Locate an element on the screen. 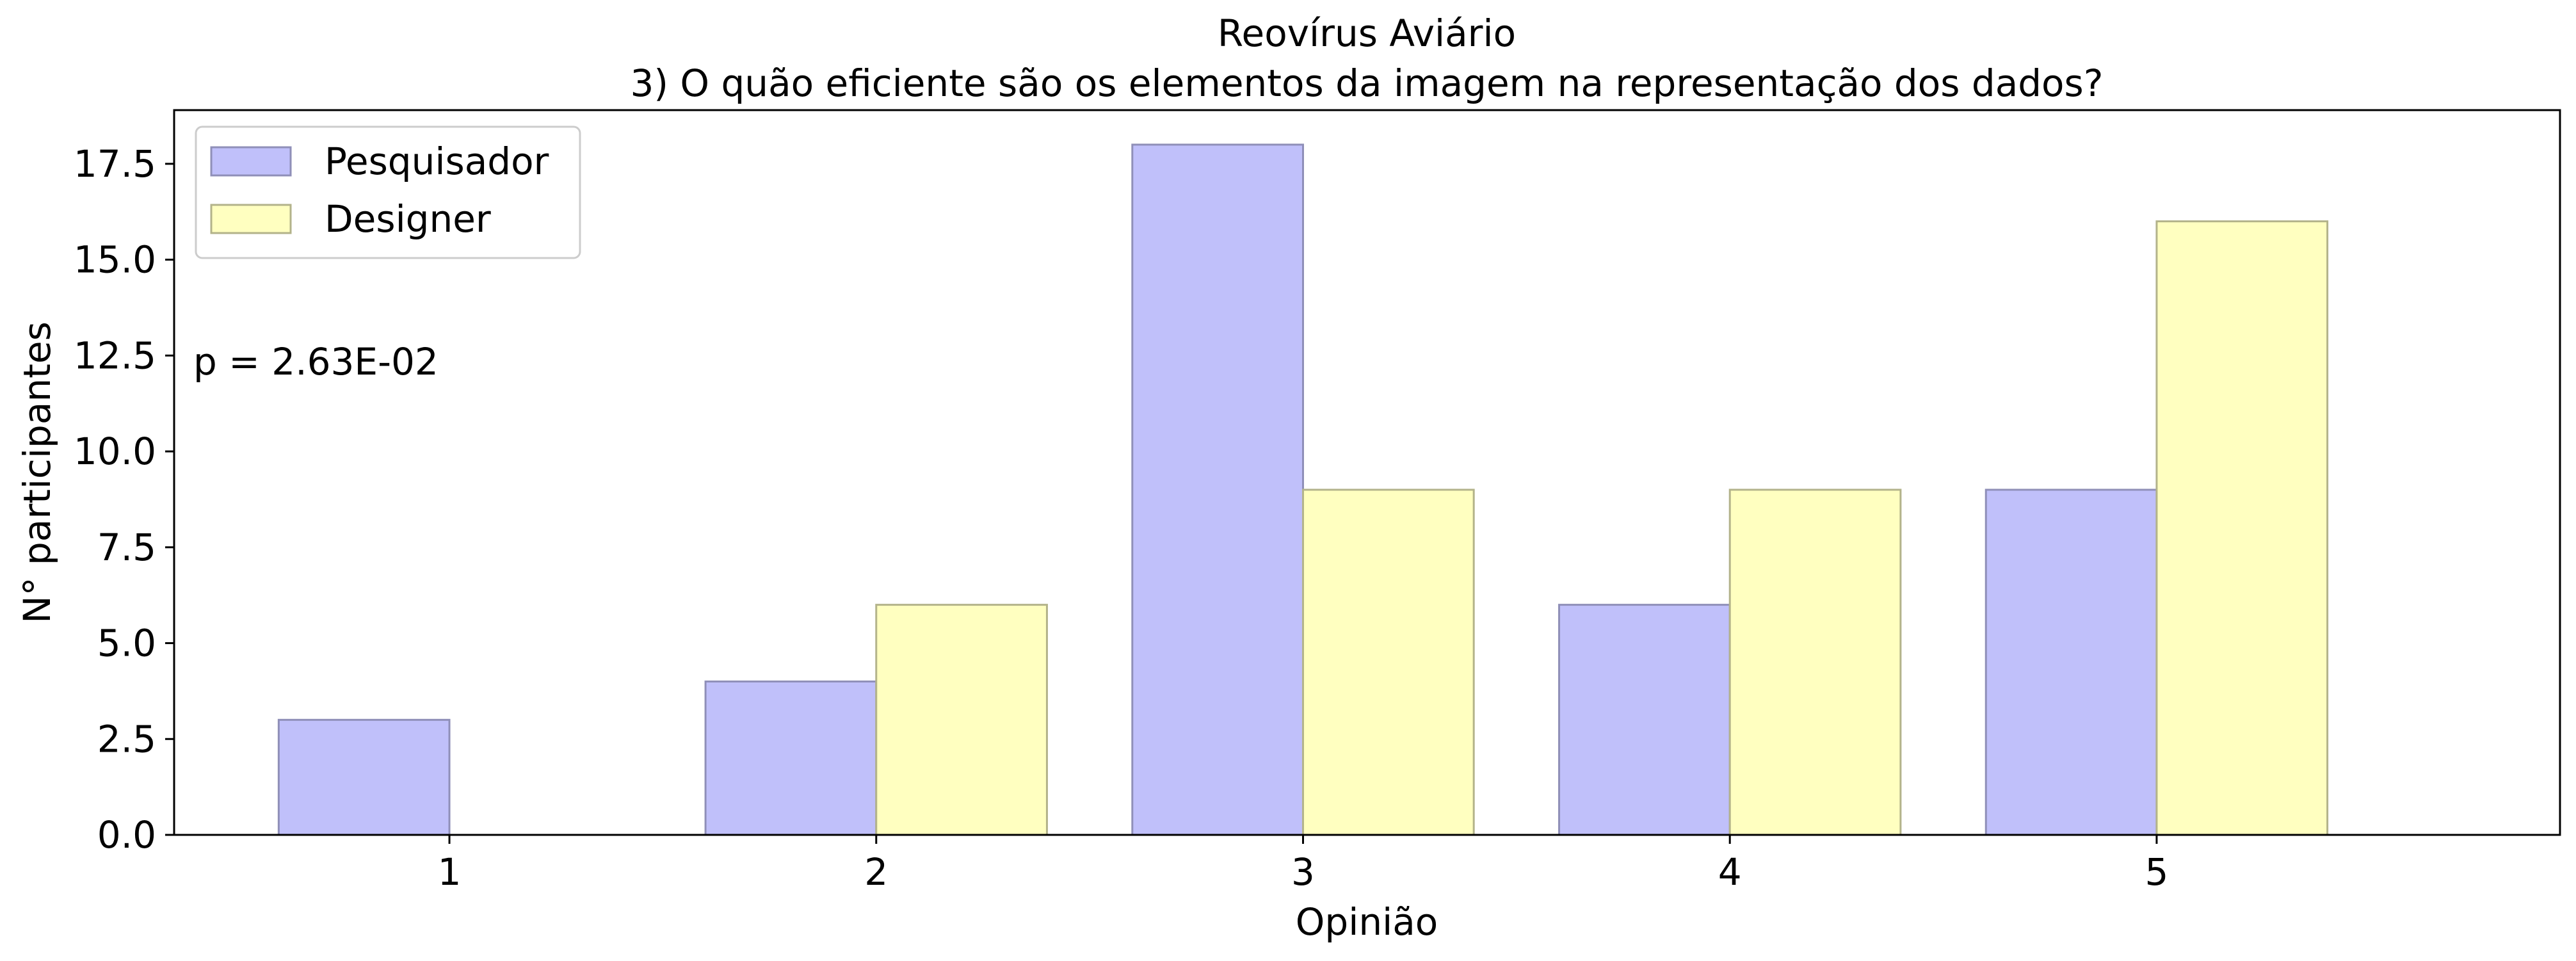 This screenshot has width=2576, height=961. legend-box is located at coordinates (388, 192).